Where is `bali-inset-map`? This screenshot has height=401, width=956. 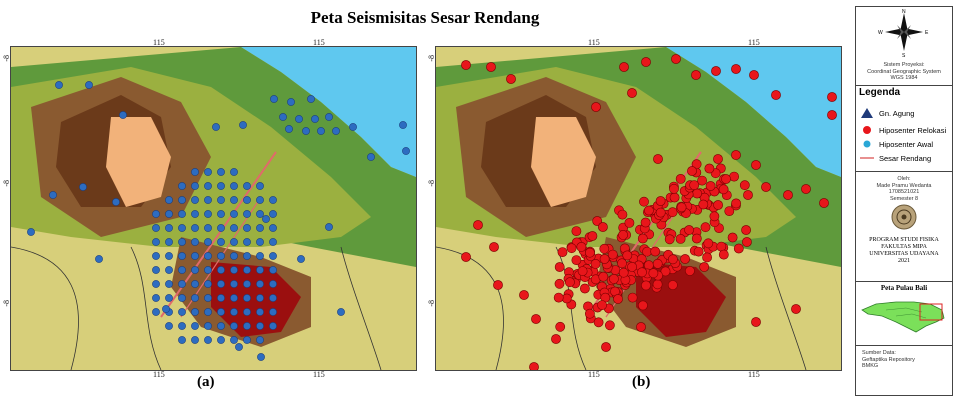
bali-inset-map is located at coordinates (904, 315).